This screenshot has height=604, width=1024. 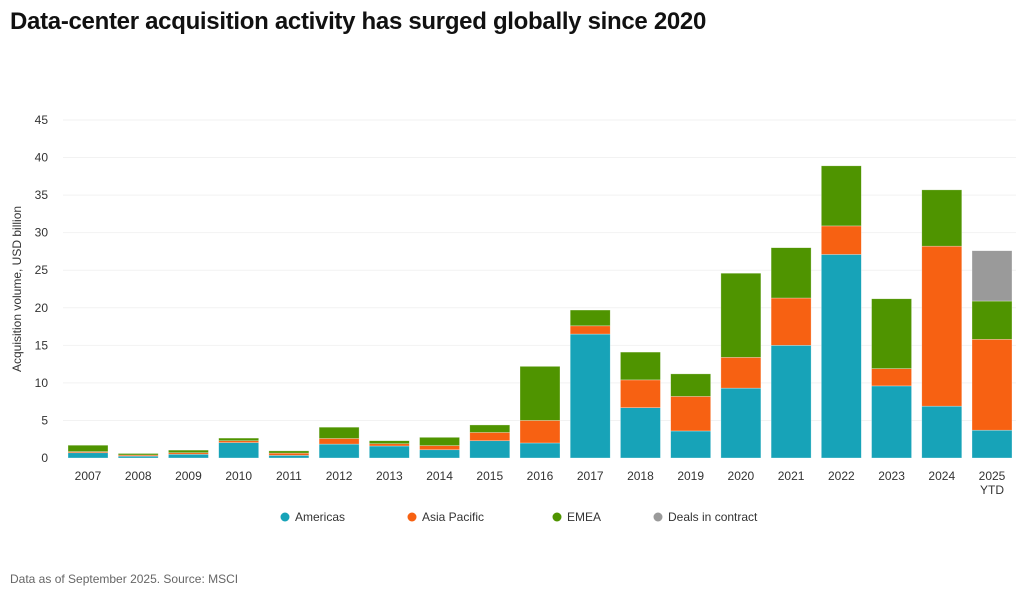 I want to click on legend-label: Americas, so click(x=320, y=517).